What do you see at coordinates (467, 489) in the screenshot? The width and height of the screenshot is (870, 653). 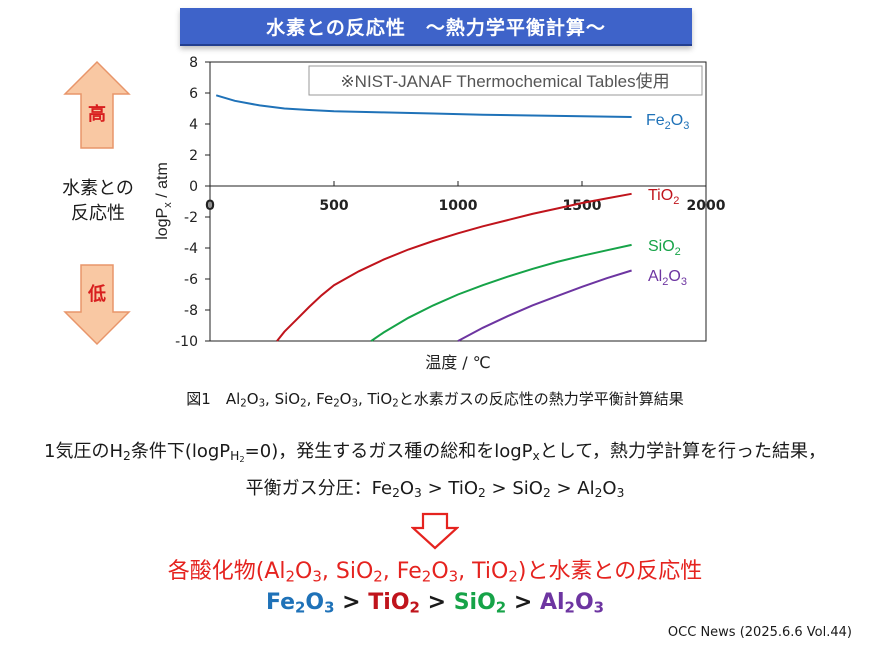 I see `order-compound: TiO2` at bounding box center [467, 489].